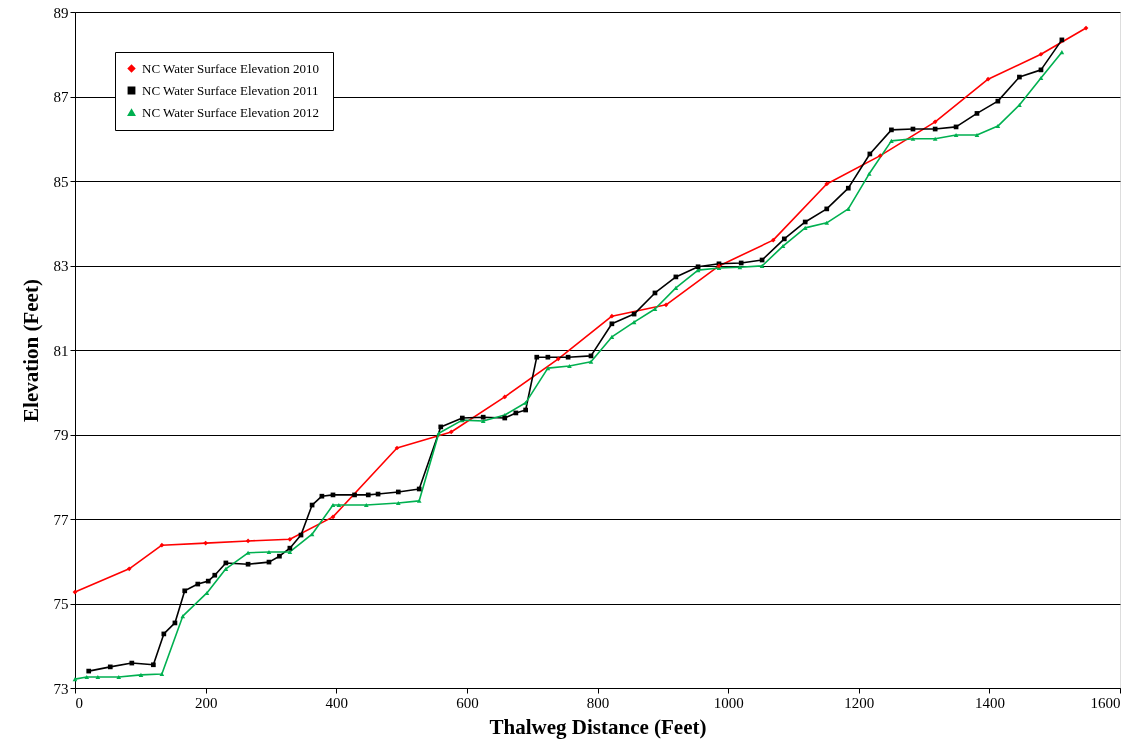  Describe the element at coordinates (61, 519) in the screenshot. I see `y-tick-label: 77` at that location.